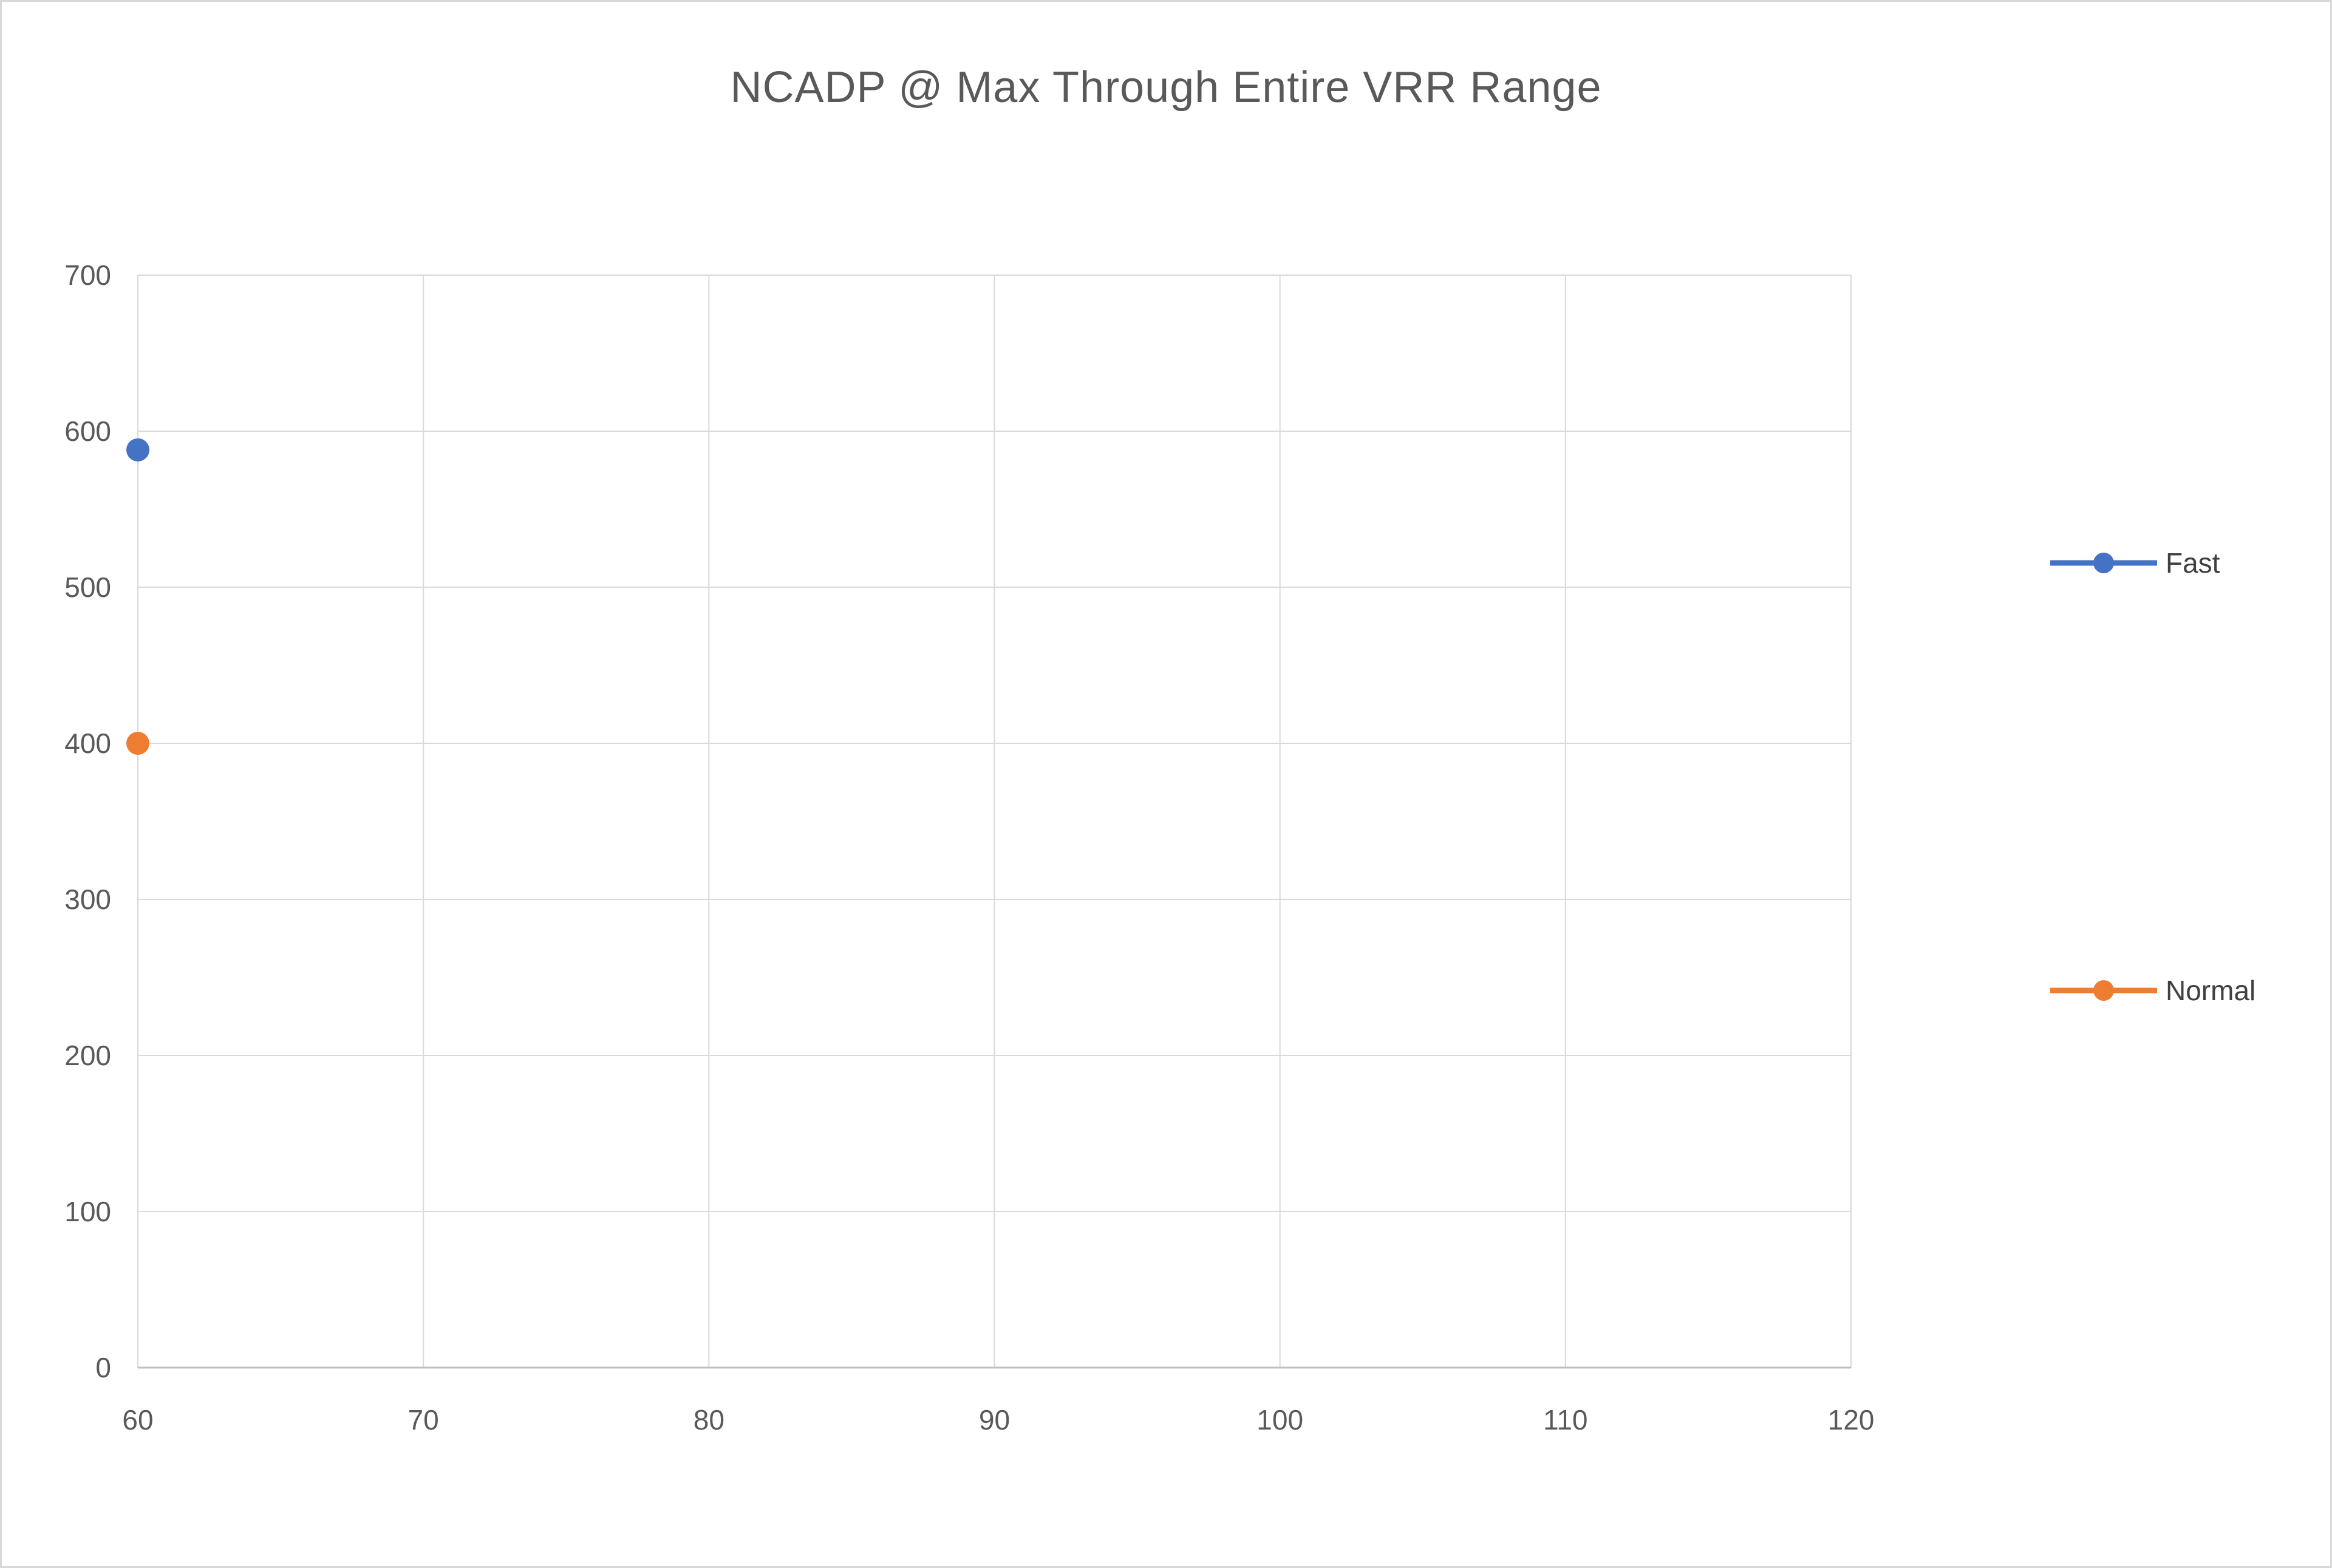  Describe the element at coordinates (87, 899) in the screenshot. I see `y-axis-tick-label: 300` at that location.